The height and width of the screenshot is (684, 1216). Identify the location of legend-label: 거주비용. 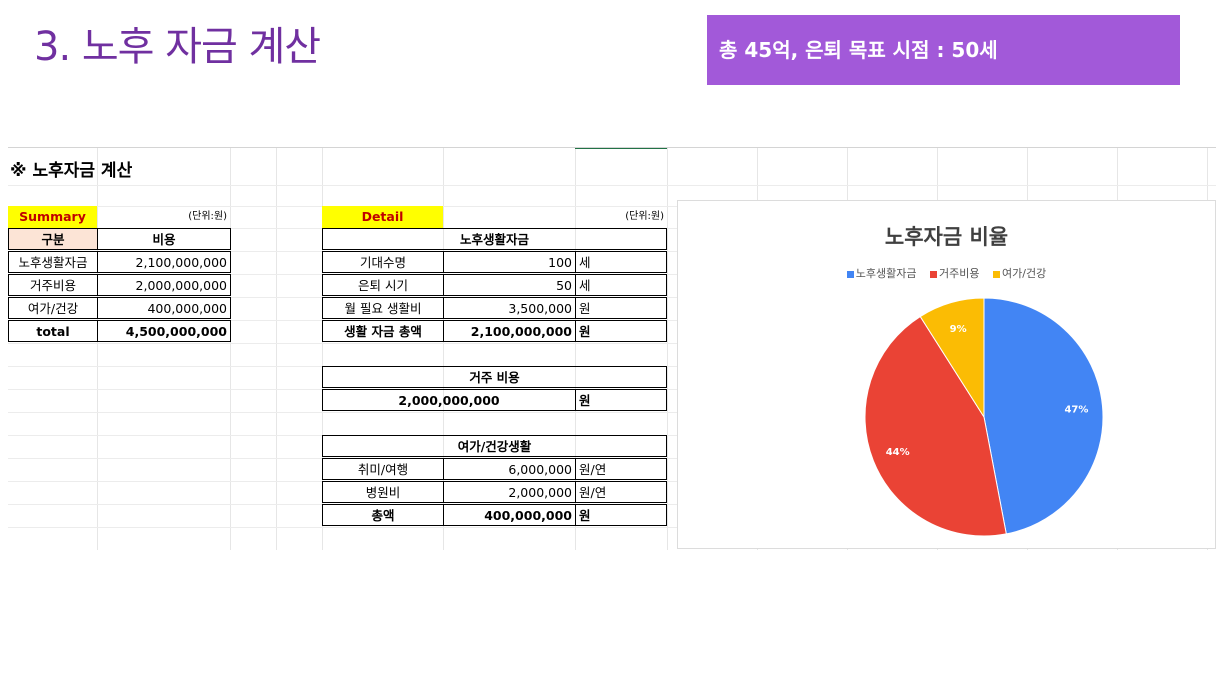
(959, 273).